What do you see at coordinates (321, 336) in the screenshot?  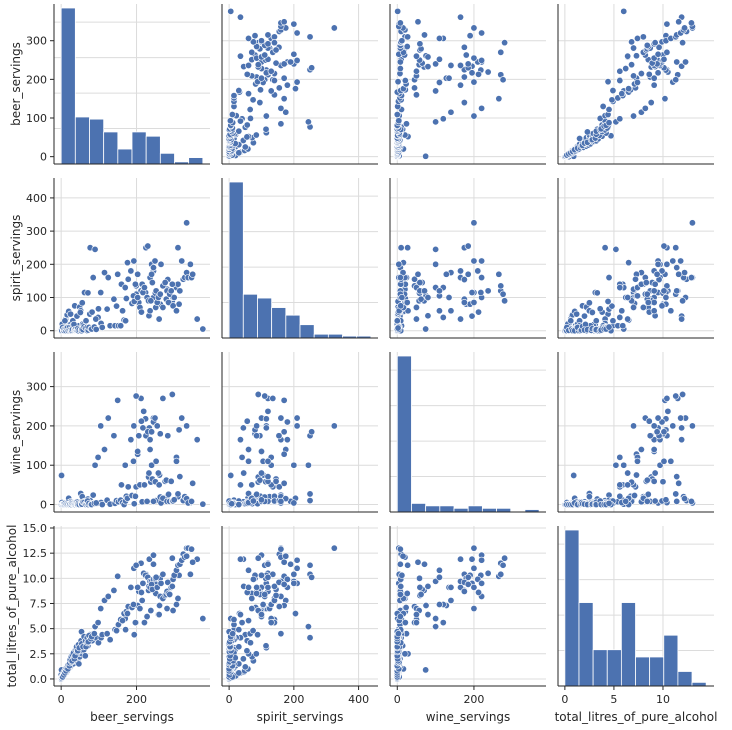 I see `histogram-bar-spirit_servings` at bounding box center [321, 336].